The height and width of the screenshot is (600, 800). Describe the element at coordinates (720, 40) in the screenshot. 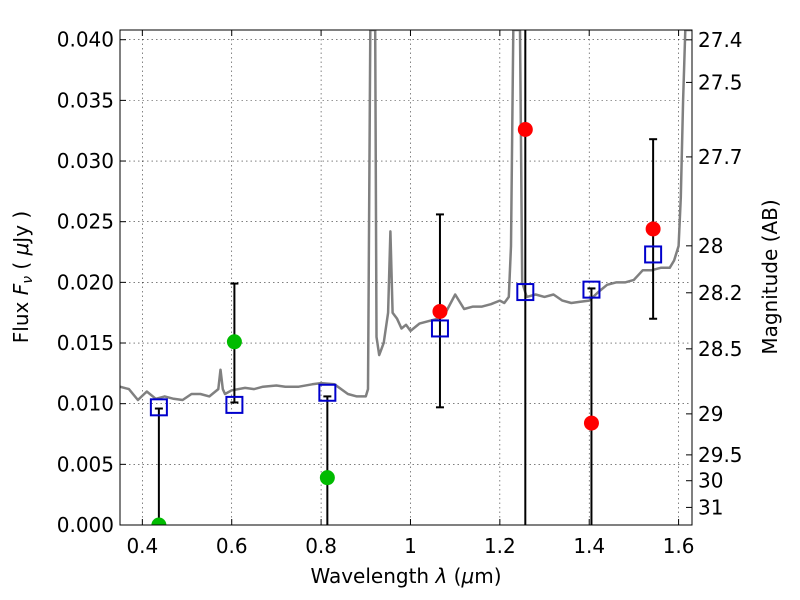

I see `y2-tick-label: 27.4` at that location.